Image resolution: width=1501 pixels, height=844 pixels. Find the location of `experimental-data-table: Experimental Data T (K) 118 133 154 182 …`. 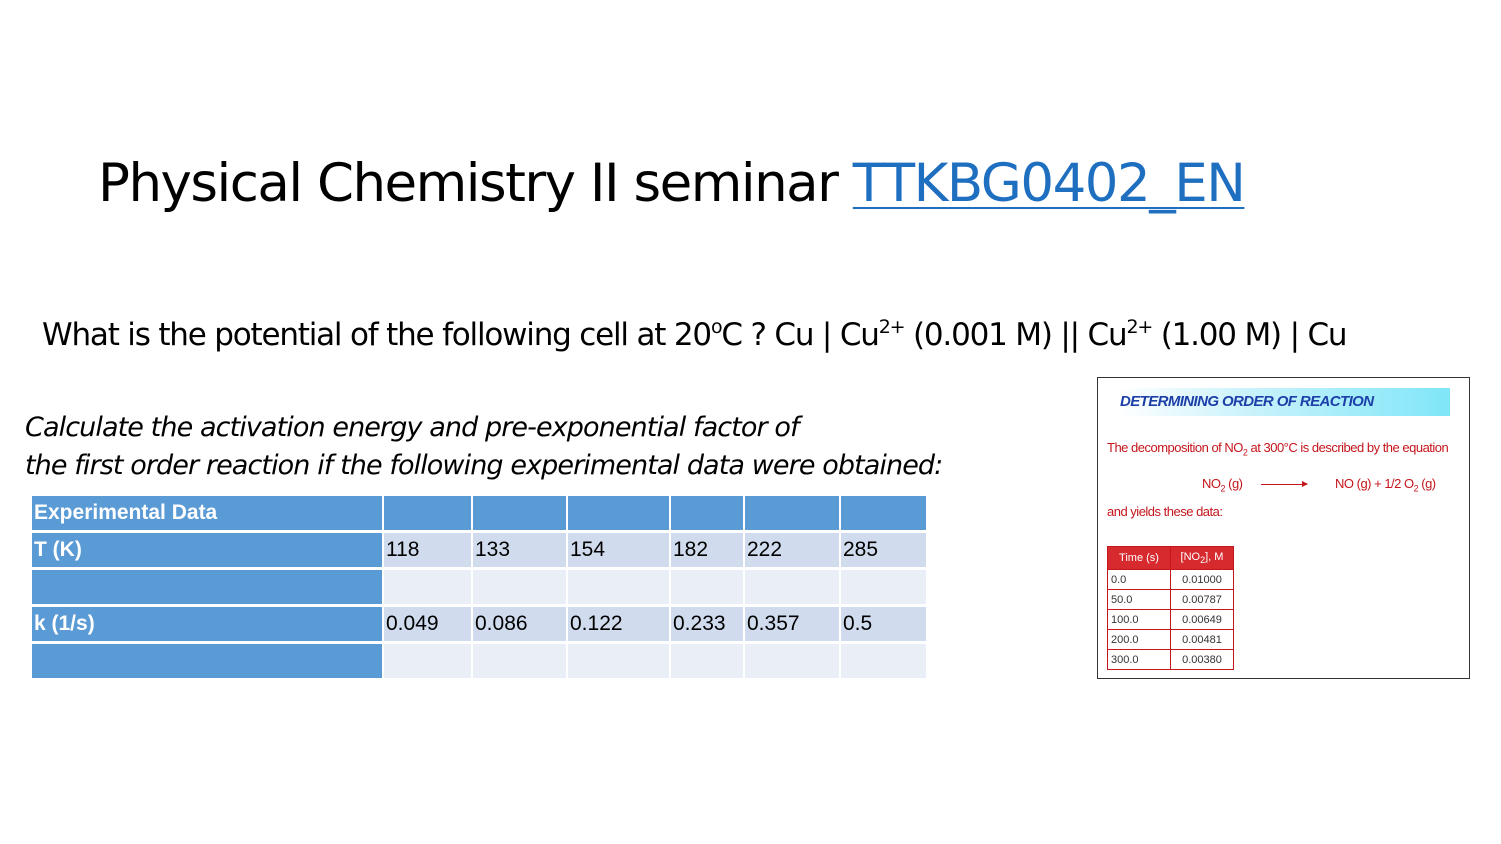

experimental-data-table: Experimental Data T (K) 118 133 154 182 … is located at coordinates (480, 588).